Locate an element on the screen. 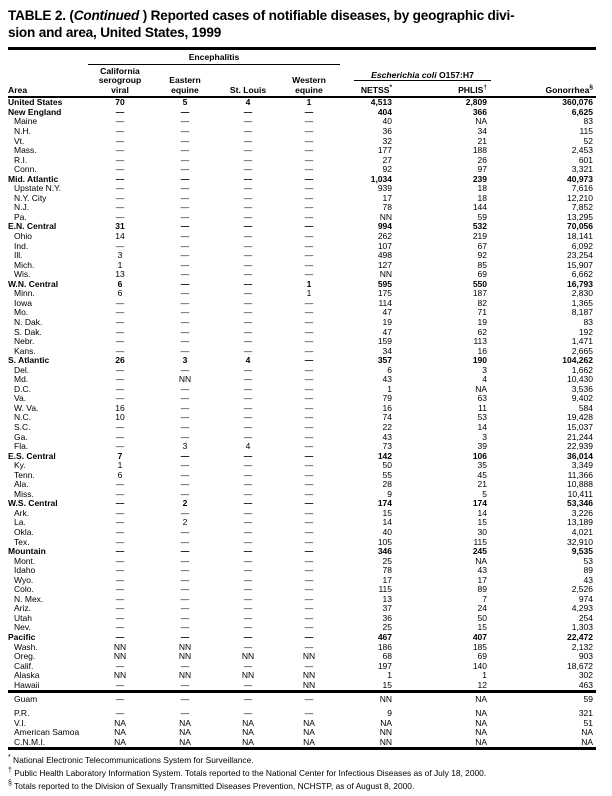 The image size is (612, 796). data-cell: 104,262 is located at coordinates (577, 361).